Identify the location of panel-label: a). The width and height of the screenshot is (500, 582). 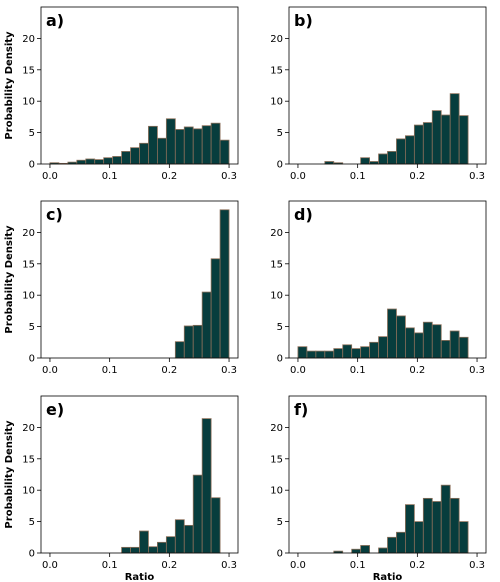
(55, 20).